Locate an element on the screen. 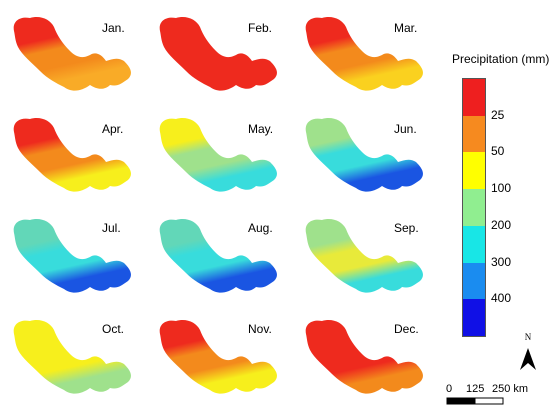  legend-color-bar is located at coordinates (474, 207).